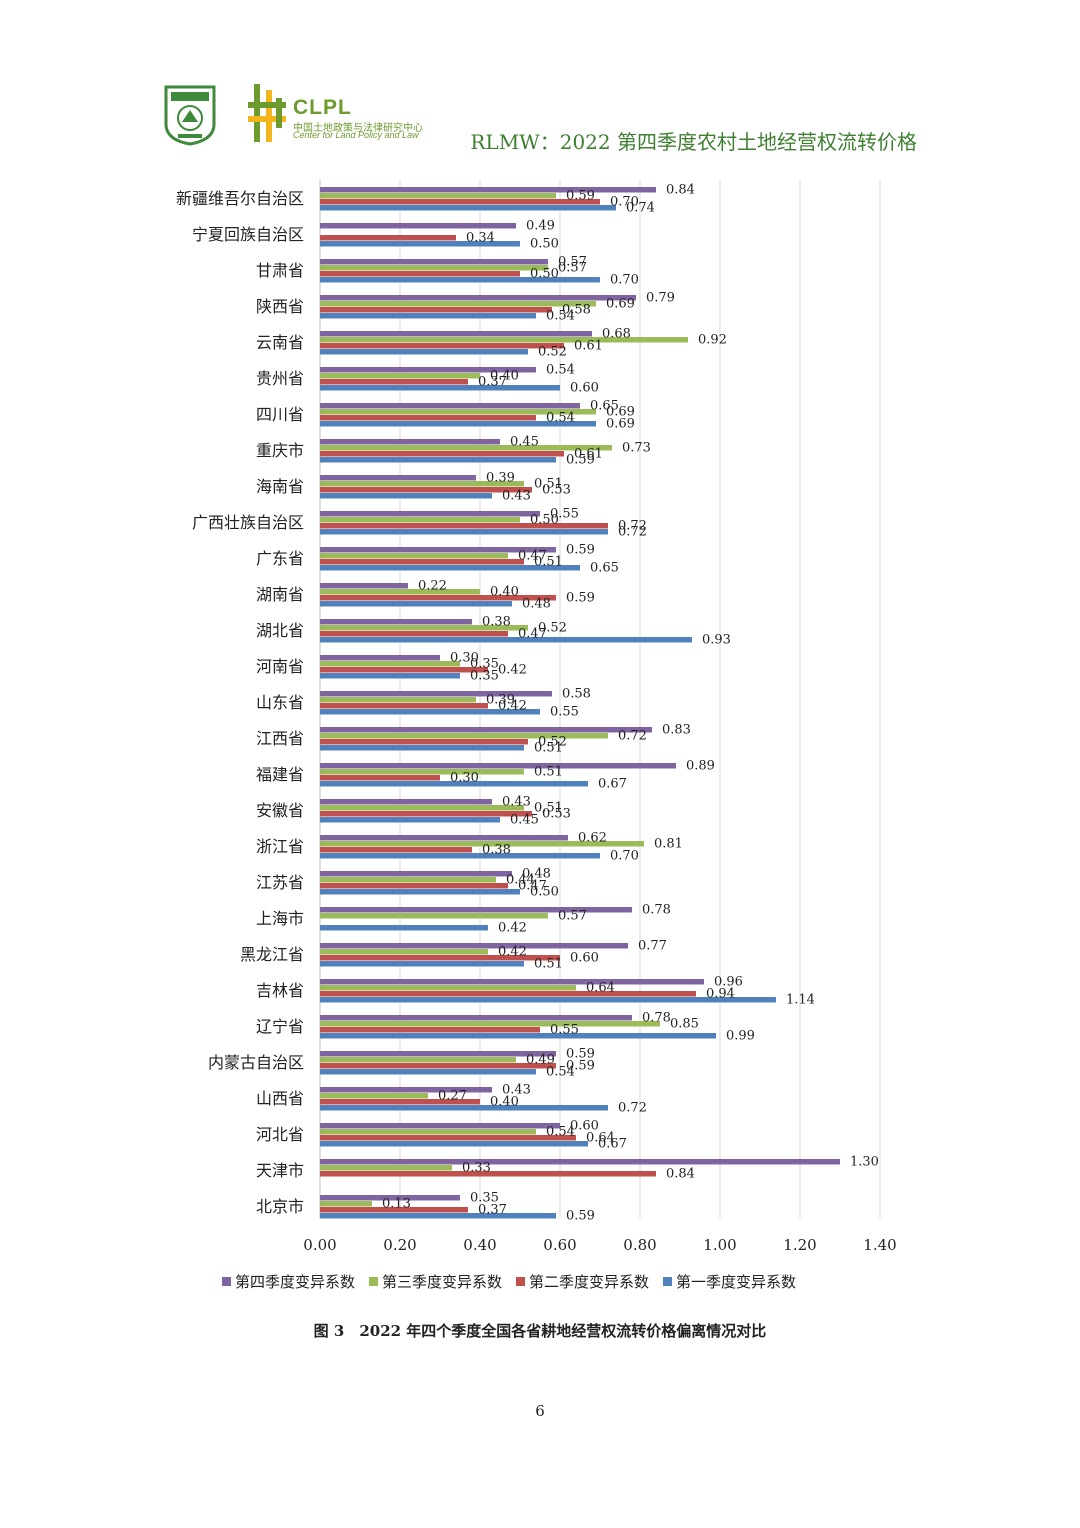  Describe the element at coordinates (280, 378) in the screenshot. I see `category-label: 贵州省` at that location.